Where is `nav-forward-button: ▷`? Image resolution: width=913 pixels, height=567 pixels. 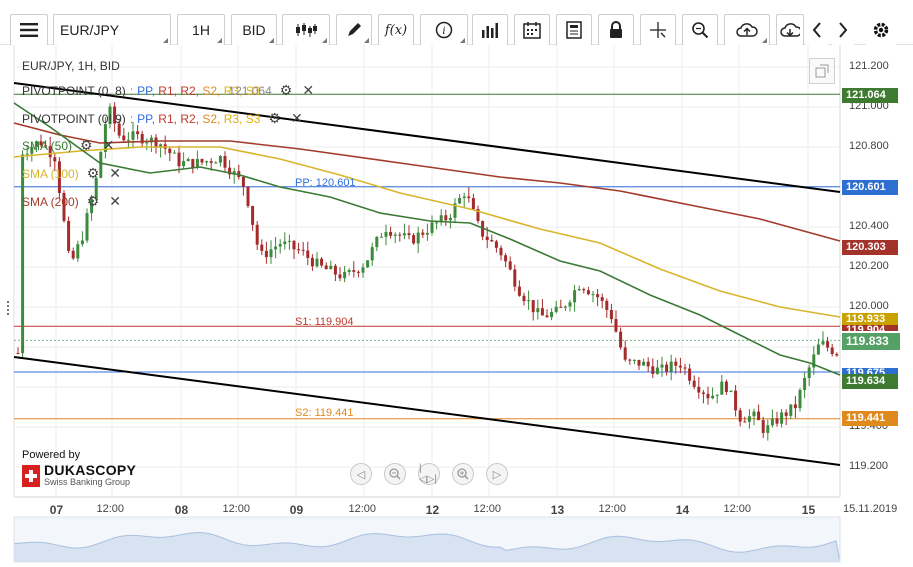 nav-forward-button: ▷ is located at coordinates (497, 474).